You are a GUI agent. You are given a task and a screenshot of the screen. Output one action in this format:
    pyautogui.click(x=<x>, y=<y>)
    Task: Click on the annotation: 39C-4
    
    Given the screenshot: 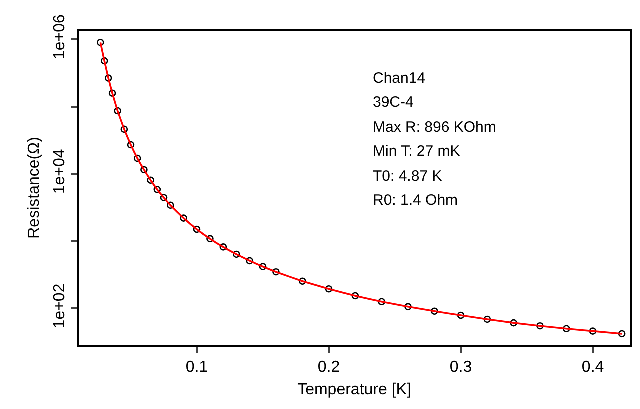 What is the action you would take?
    pyautogui.click(x=393, y=102)
    